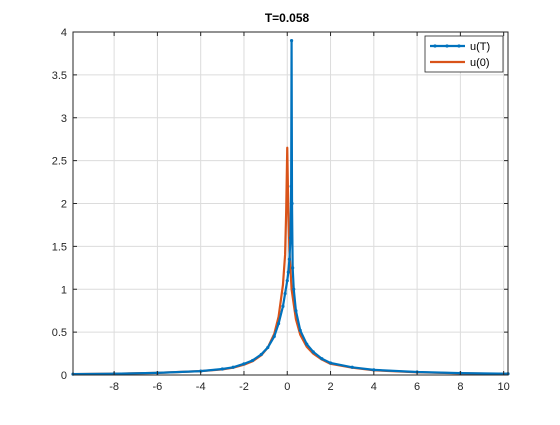 The width and height of the screenshot is (560, 425). Describe the element at coordinates (480, 63) in the screenshot. I see `legend-label: u(0)` at that location.